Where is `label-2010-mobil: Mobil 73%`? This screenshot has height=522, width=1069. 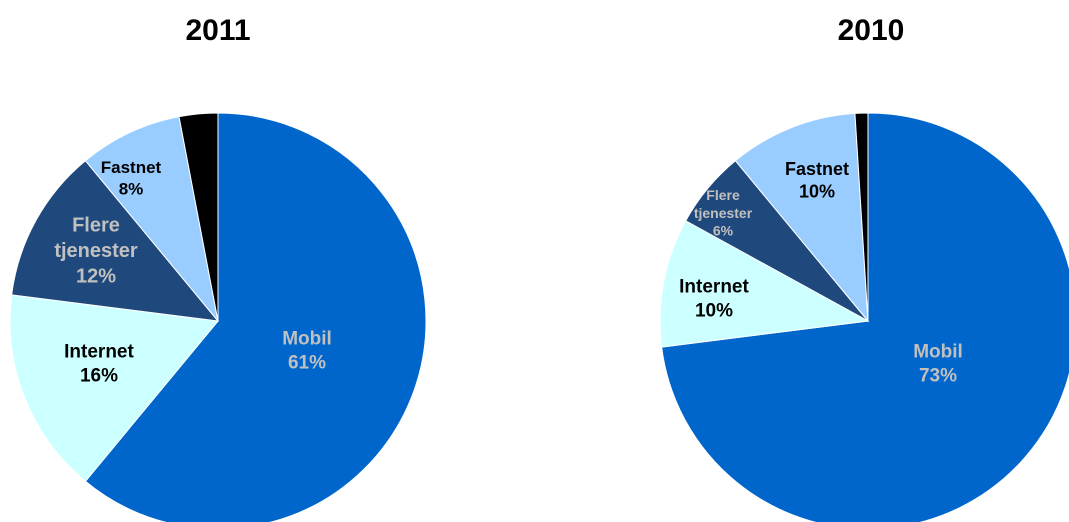
label-2010-mobil: Mobil 73% is located at coordinates (938, 364).